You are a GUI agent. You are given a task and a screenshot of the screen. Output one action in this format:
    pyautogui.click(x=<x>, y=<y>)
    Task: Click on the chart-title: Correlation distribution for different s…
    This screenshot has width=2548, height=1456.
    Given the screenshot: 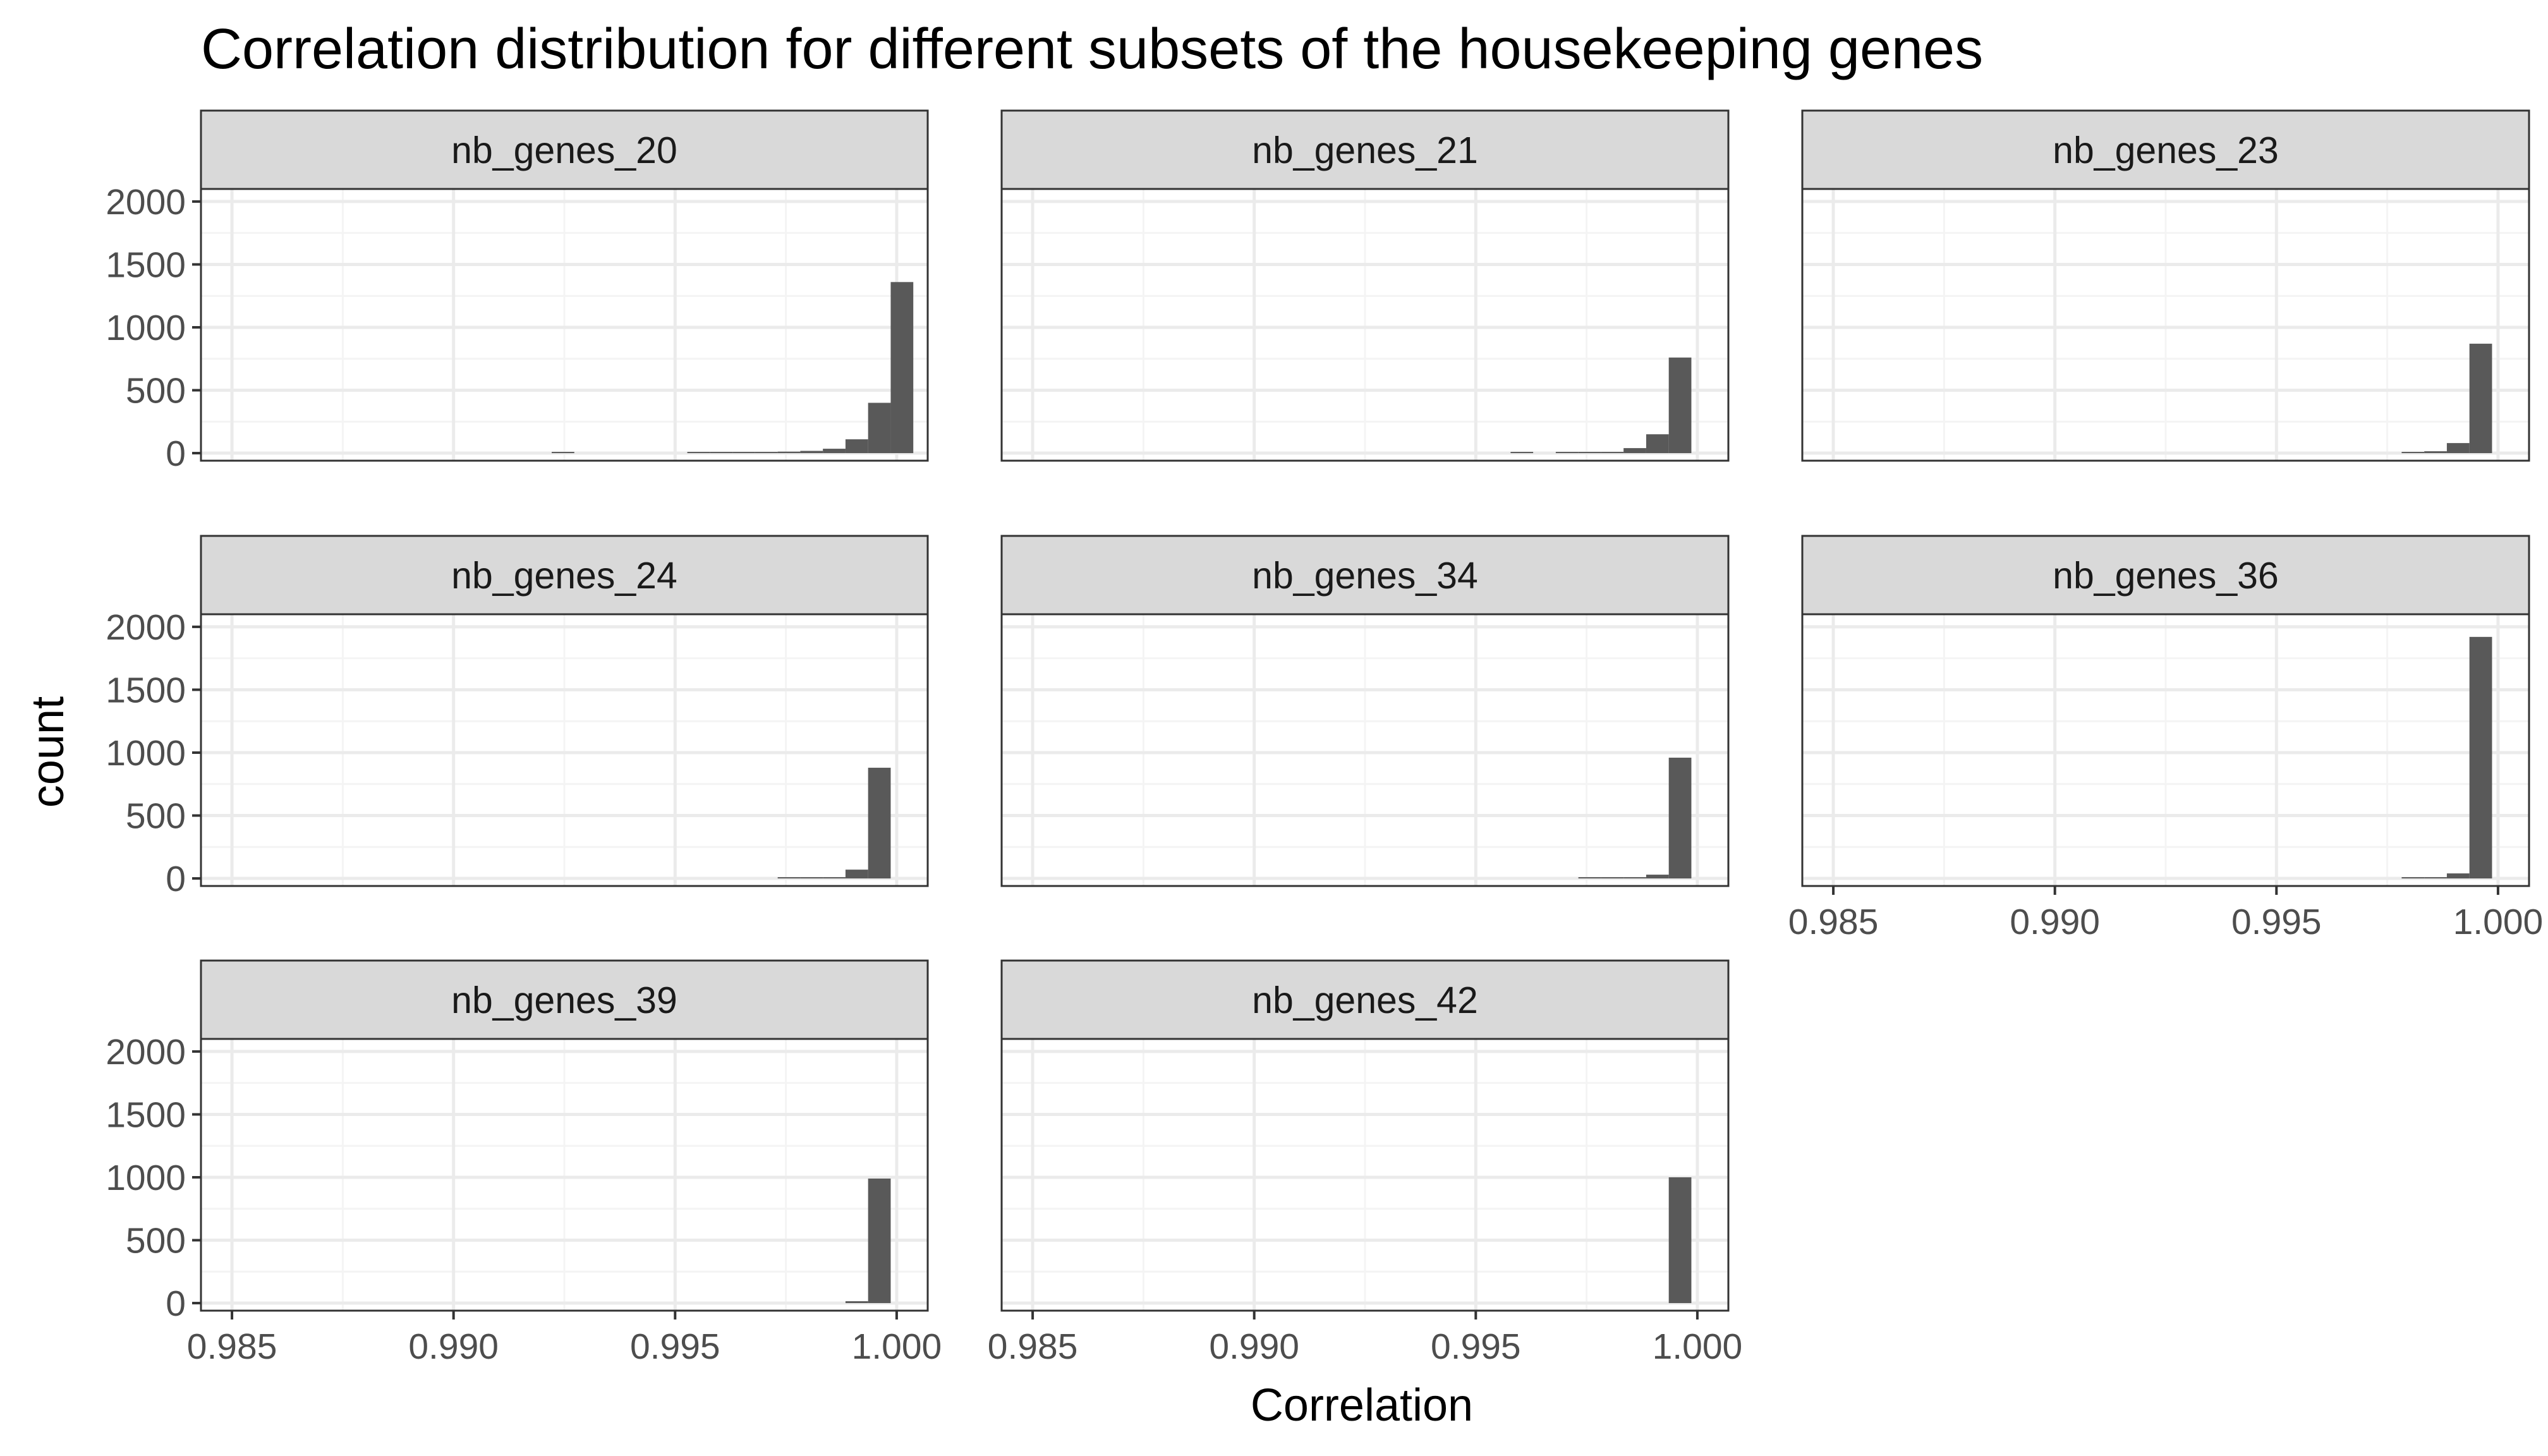 What is the action you would take?
    pyautogui.click(x=1092, y=49)
    